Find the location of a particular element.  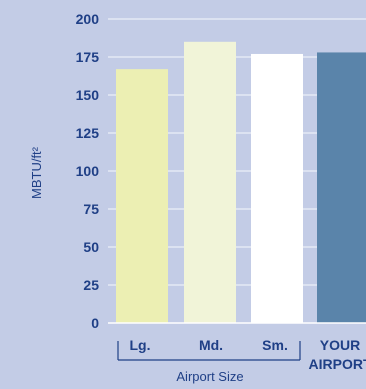

y-tick-labels: 0 25 50 75 100 125 150 175 200 is located at coordinates (88, 171).